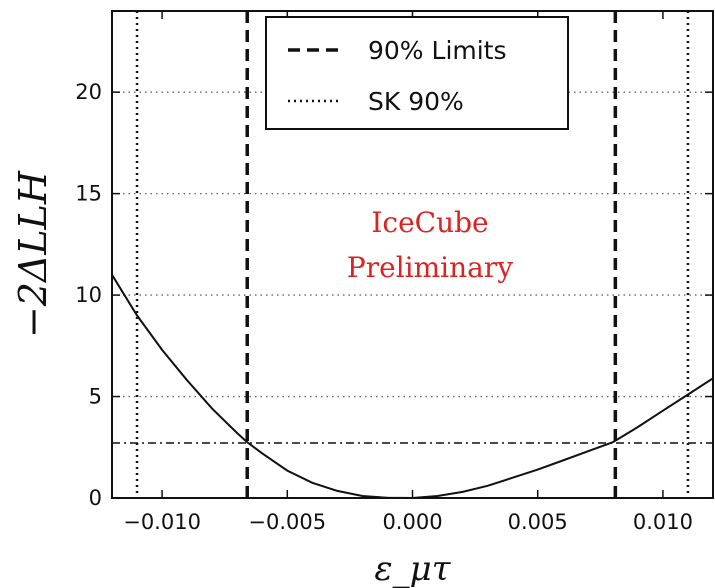 The width and height of the screenshot is (715, 588). What do you see at coordinates (430, 245) in the screenshot?
I see `annotation: IceCube Preliminary` at bounding box center [430, 245].